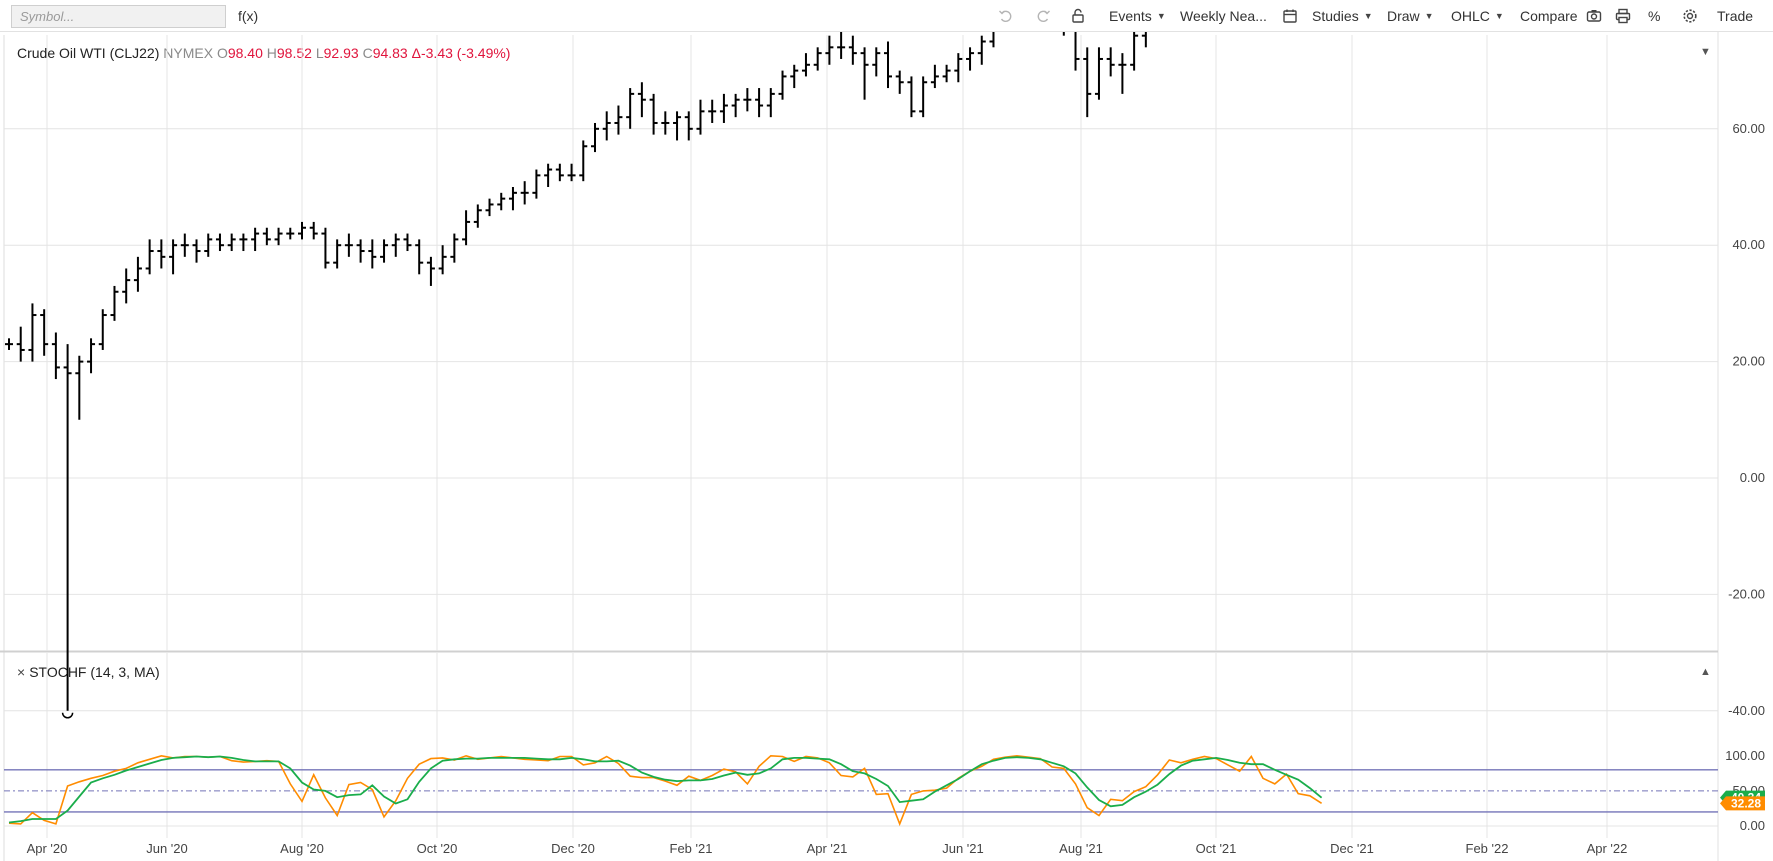 The height and width of the screenshot is (861, 1773). I want to click on x-tick-label: Aug '21, so click(1081, 848).